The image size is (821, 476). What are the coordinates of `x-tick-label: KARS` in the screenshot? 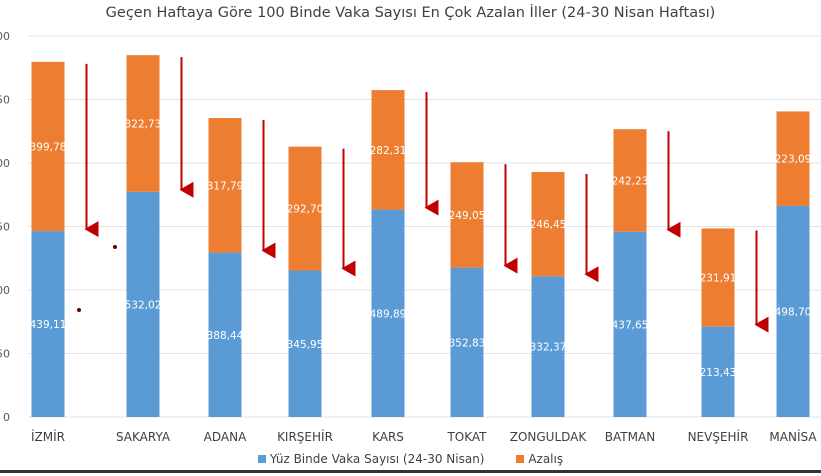 It's located at (388, 437).